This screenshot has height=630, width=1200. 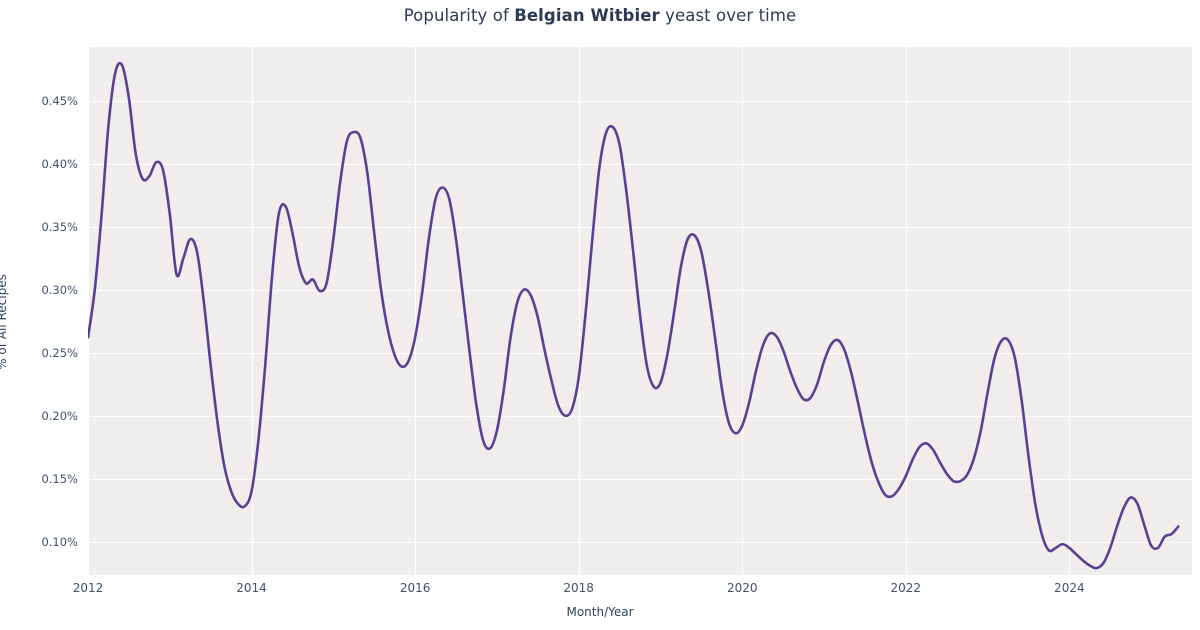 I want to click on y-axis-tick-label: 0.15%, so click(x=59, y=478).